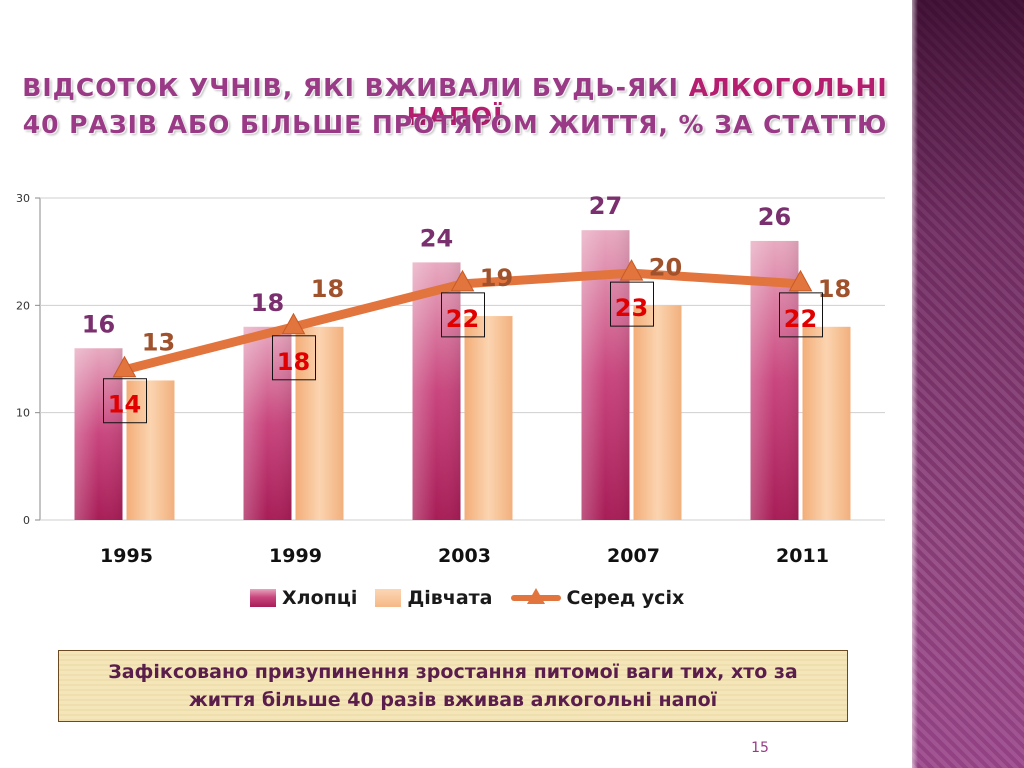 The width and height of the screenshot is (1024, 768). What do you see at coordinates (293, 362) in the screenshot?
I see `data-label-average: 18` at bounding box center [293, 362].